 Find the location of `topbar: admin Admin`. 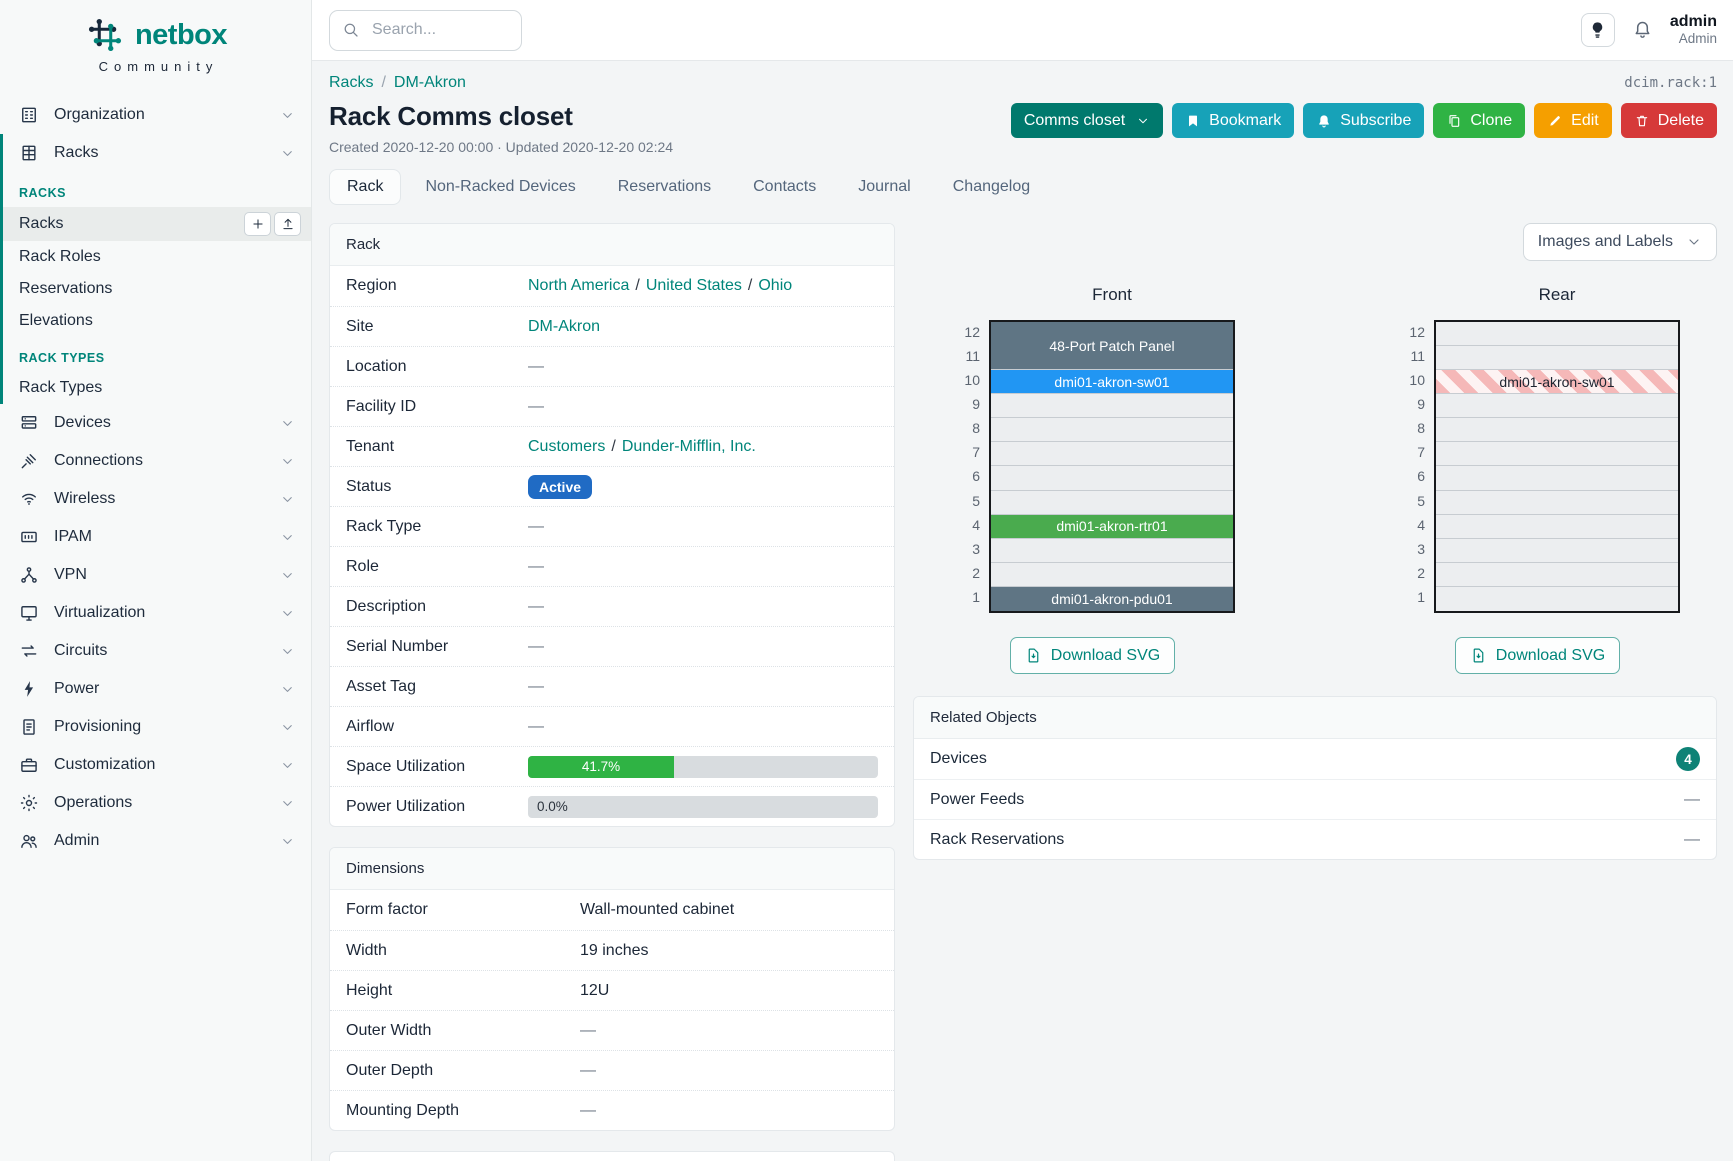

topbar: admin Admin is located at coordinates (1022, 30).